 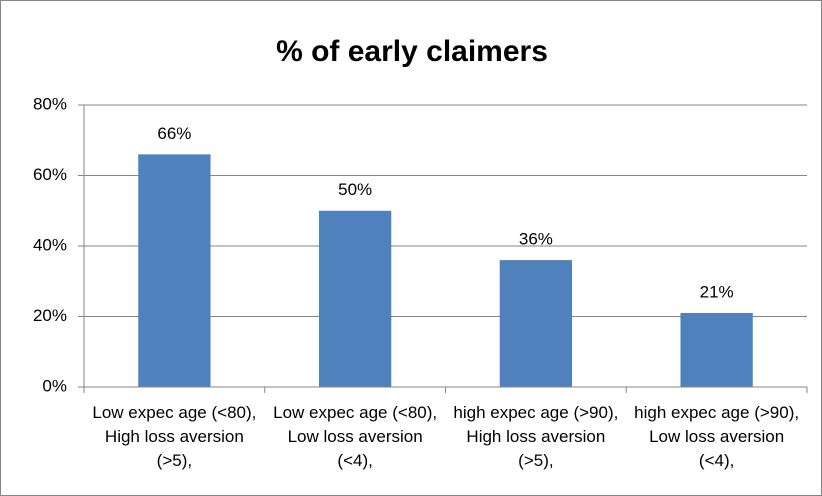 I want to click on y-tick-label: 20%, so click(x=50, y=315).